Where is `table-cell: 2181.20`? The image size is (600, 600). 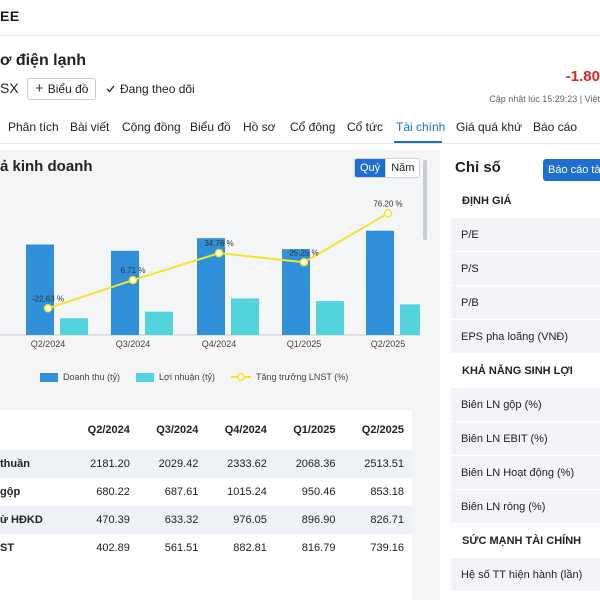
table-cell: 2181.20 is located at coordinates (103, 464).